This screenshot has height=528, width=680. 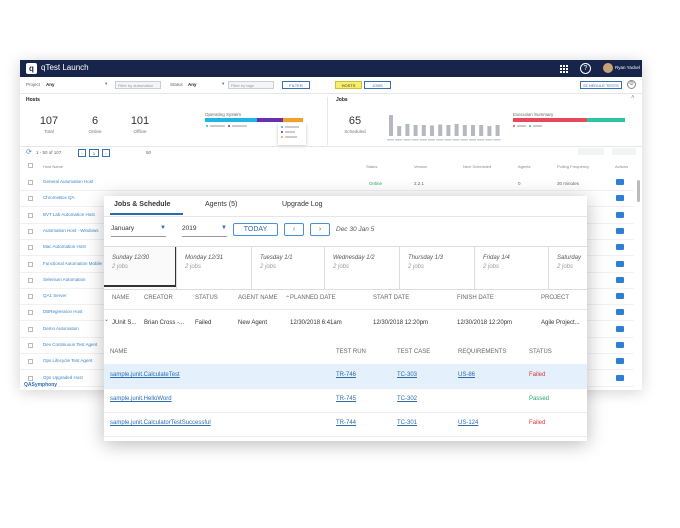 I want to click on jobs-toggle: JOBS, so click(x=377, y=85).